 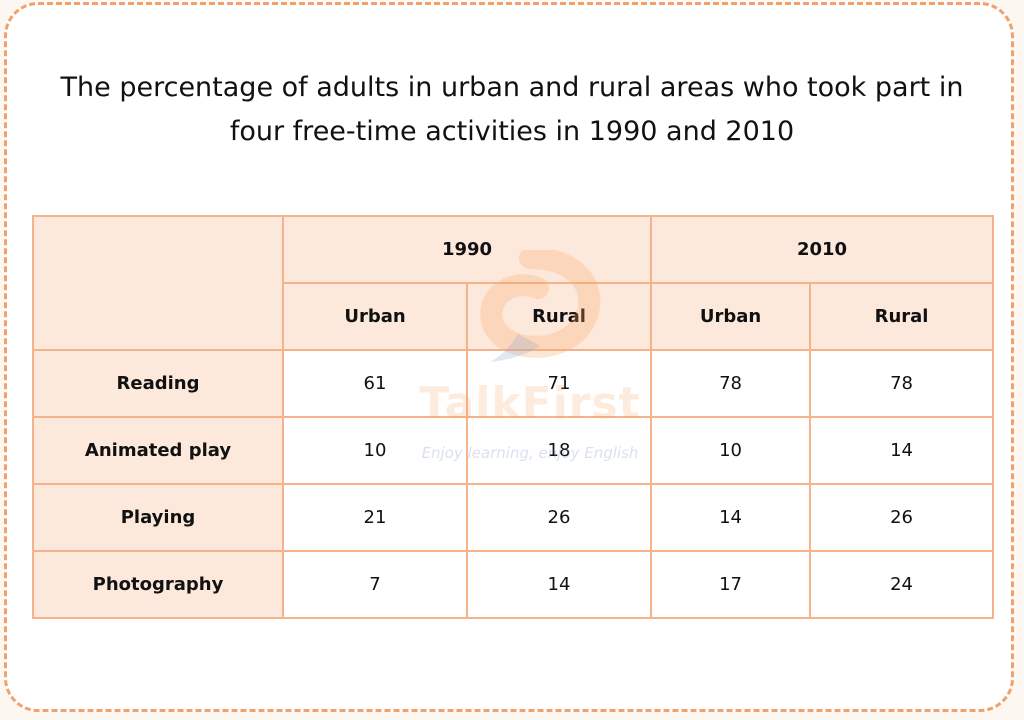 I want to click on corner-cell, so click(x=158, y=283).